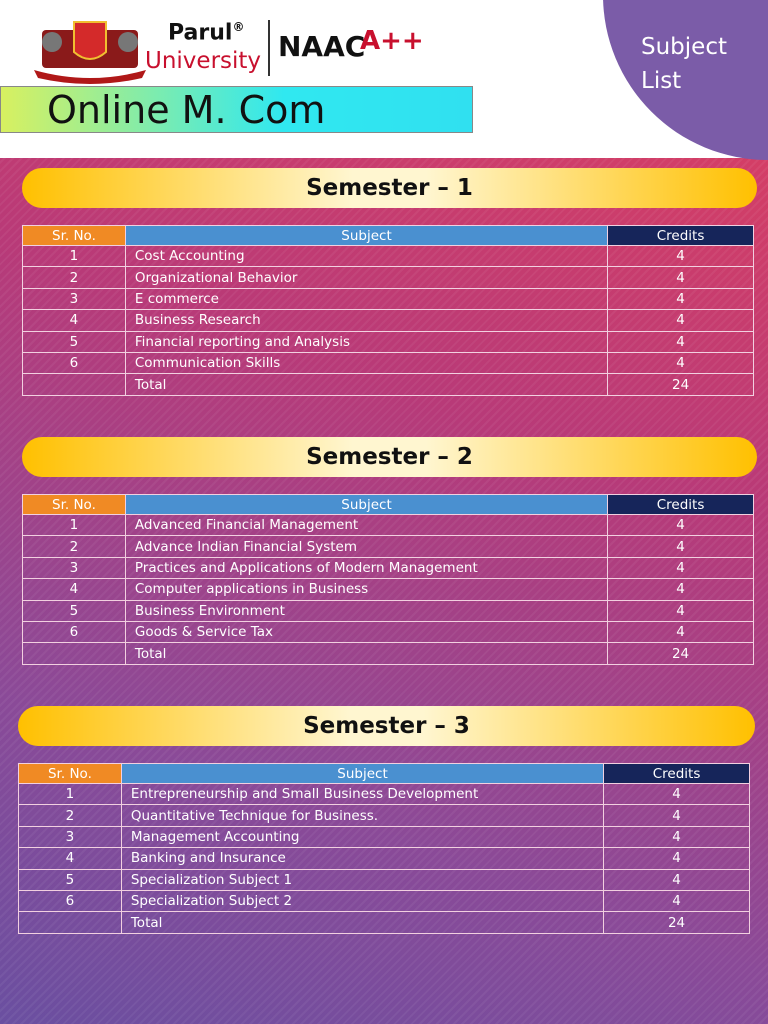 This screenshot has height=1024, width=768. I want to click on subject-row: 2 Quantitative Technique for Business. 4, so click(384, 815).